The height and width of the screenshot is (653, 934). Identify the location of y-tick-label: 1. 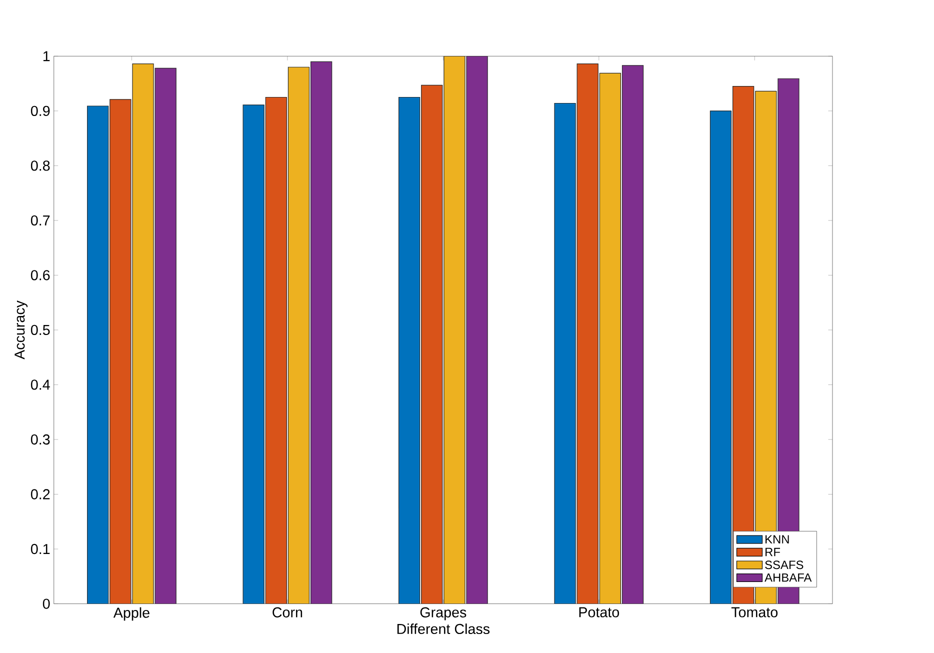
(46, 56).